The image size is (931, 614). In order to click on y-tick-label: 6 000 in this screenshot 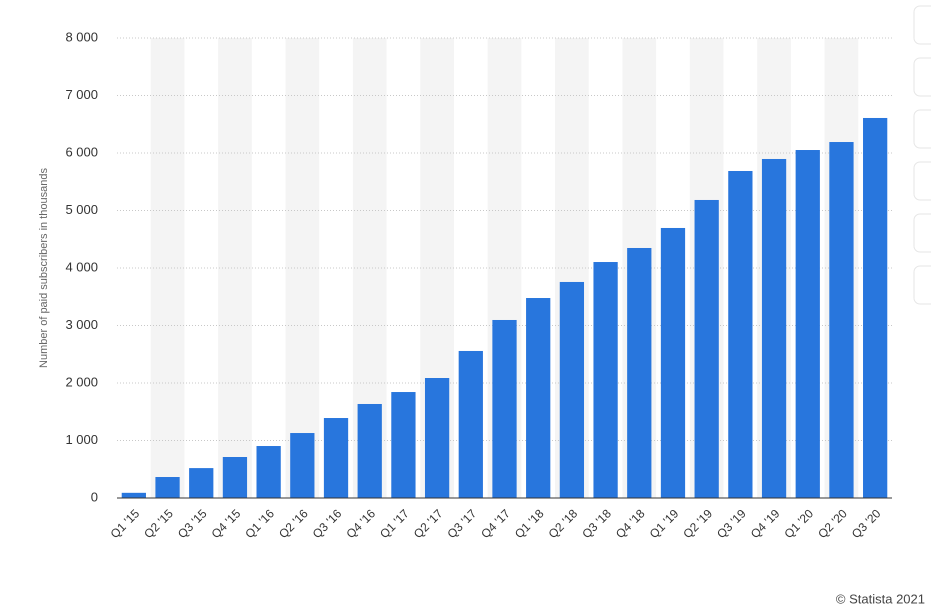, I will do `click(81, 151)`.